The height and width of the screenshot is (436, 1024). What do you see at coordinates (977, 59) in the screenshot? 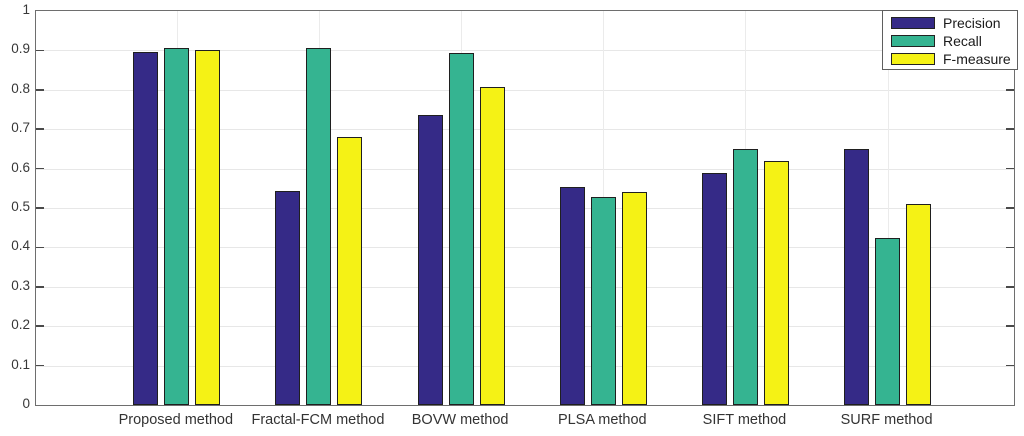
I see `legend-label: F-measure` at bounding box center [977, 59].